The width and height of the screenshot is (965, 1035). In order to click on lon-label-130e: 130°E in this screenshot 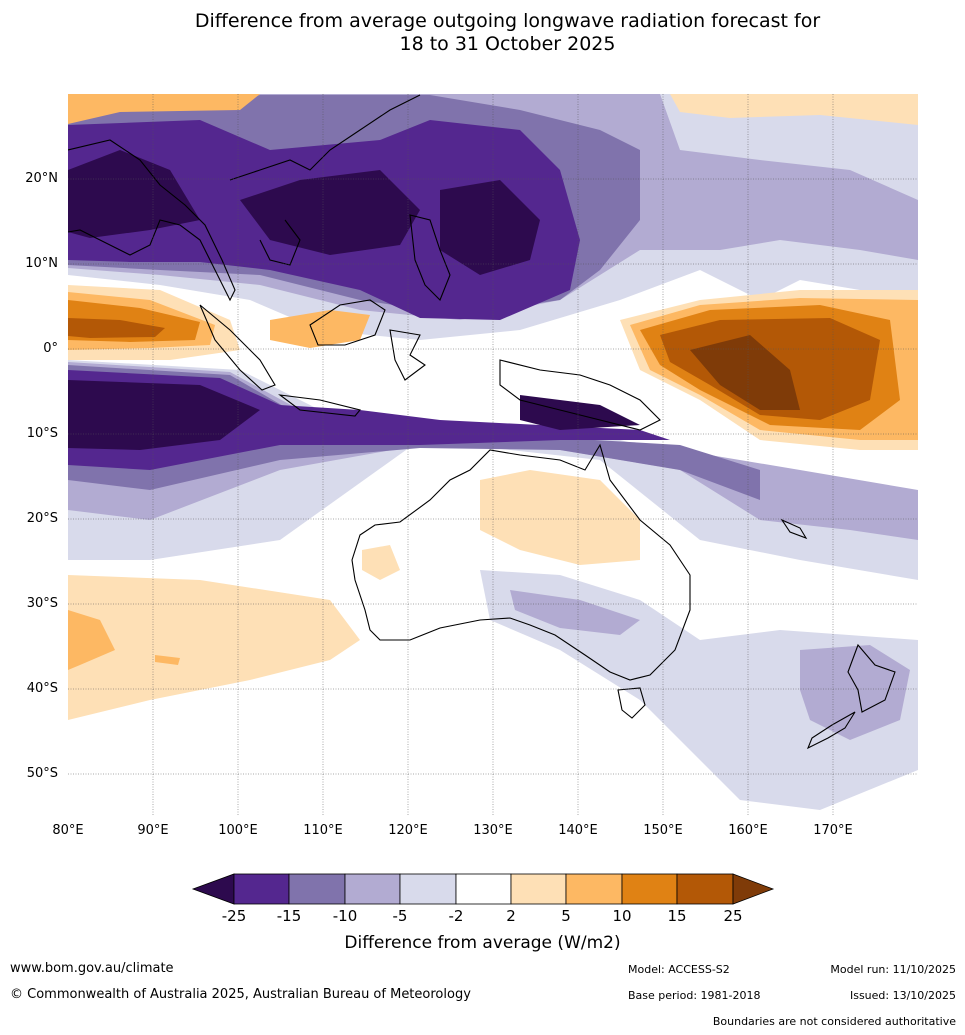, I will do `click(493, 830)`.